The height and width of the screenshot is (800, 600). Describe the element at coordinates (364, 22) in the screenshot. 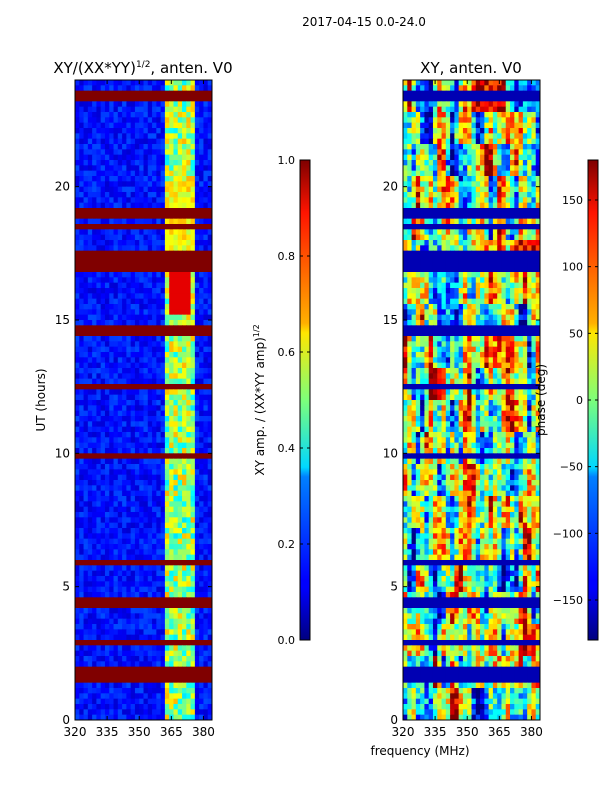

I see `figure-suptitle: 2017-04-15 0.0-24.0` at that location.